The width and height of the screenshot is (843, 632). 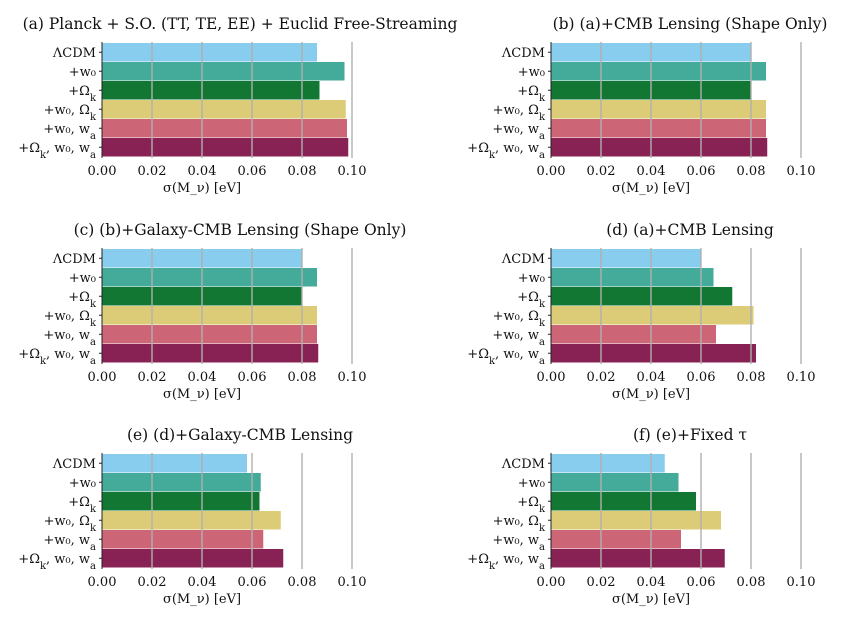 I want to click on panel-title: (b) (a)+CMB Lensing (Shape Only), so click(x=690, y=24).